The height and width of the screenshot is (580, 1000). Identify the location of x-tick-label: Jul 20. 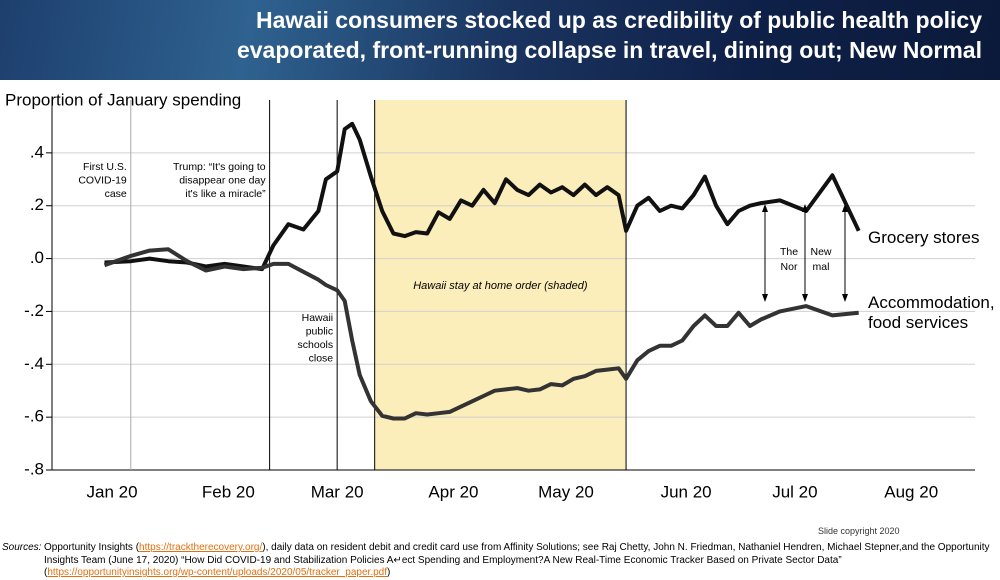
(794, 491).